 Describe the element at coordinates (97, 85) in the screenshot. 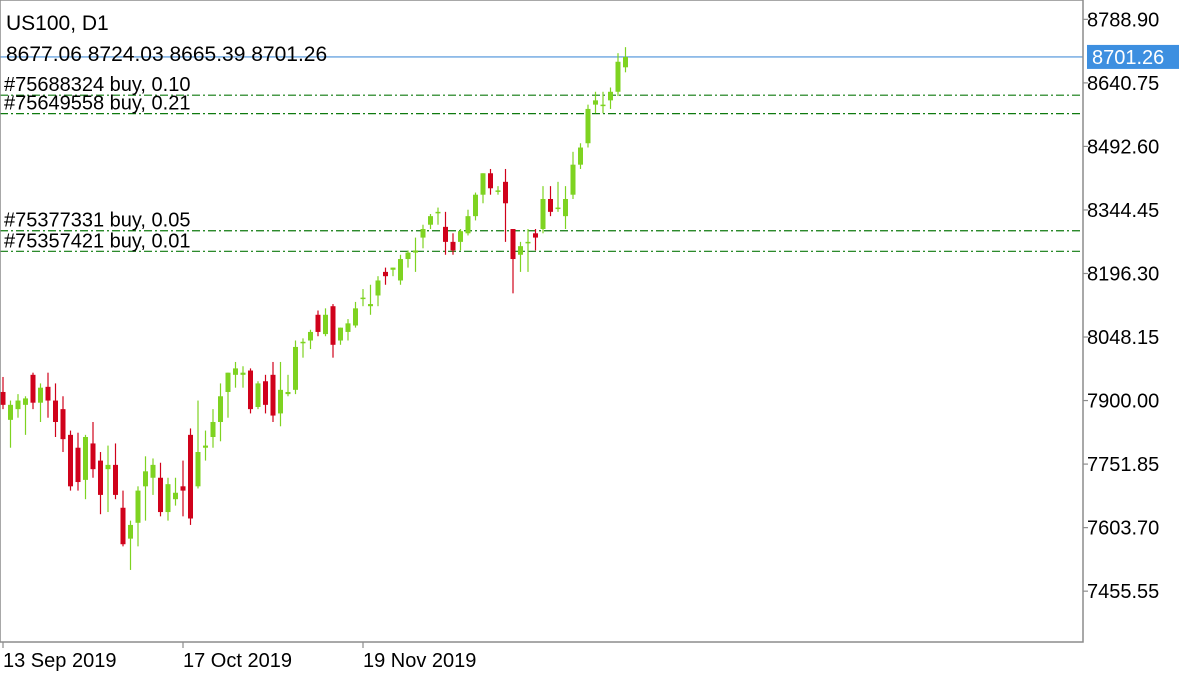

I see `order-label: #75688324 buy, 0.10` at that location.